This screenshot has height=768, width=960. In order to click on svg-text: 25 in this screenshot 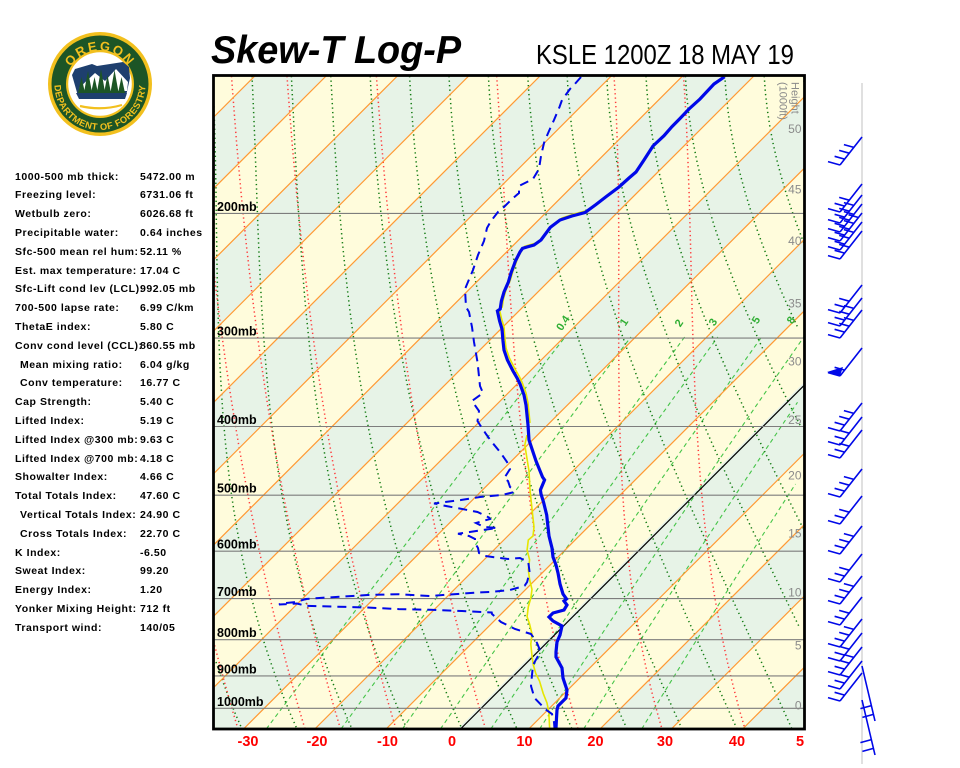, I will do `click(795, 420)`.